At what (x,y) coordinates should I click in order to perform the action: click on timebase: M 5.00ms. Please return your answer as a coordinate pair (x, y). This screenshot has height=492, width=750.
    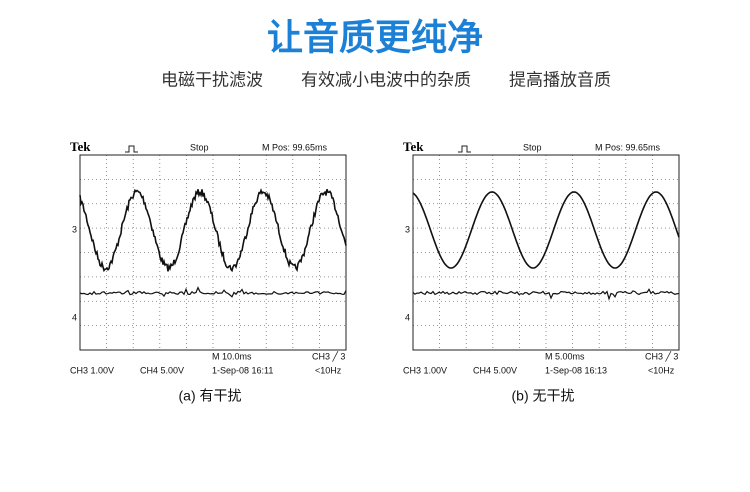
    Looking at the image, I should click on (565, 356).